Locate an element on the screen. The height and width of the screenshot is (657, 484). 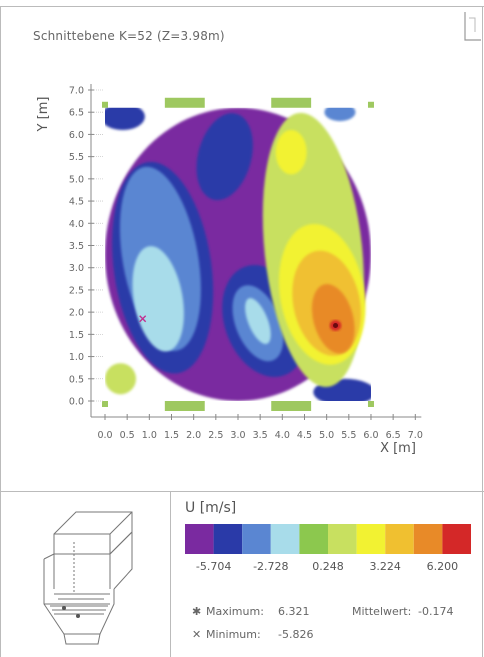
minimum-symbol: ✕ is located at coordinates (197, 634).